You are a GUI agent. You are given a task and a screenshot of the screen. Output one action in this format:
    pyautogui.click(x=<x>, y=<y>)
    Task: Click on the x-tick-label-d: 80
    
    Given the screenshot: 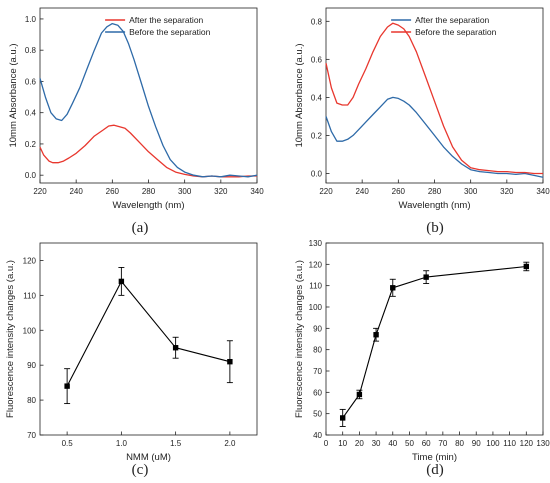 What is the action you would take?
    pyautogui.click(x=459, y=443)
    